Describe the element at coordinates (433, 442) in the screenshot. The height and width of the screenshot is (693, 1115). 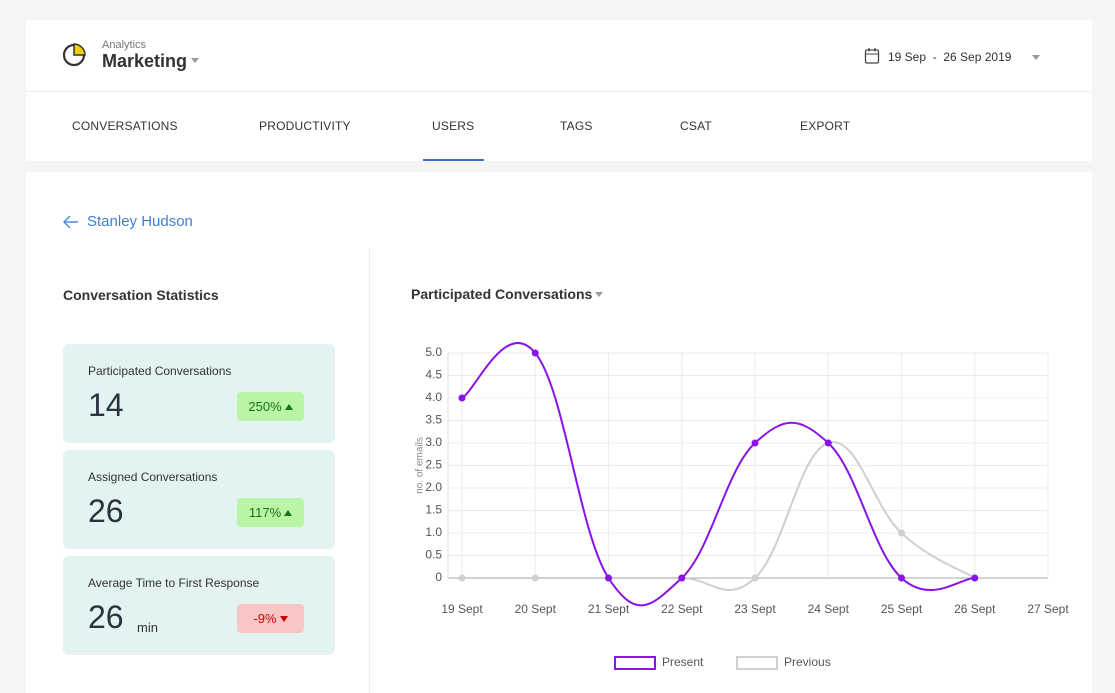
I see `y-tick-label: 3.0` at that location.